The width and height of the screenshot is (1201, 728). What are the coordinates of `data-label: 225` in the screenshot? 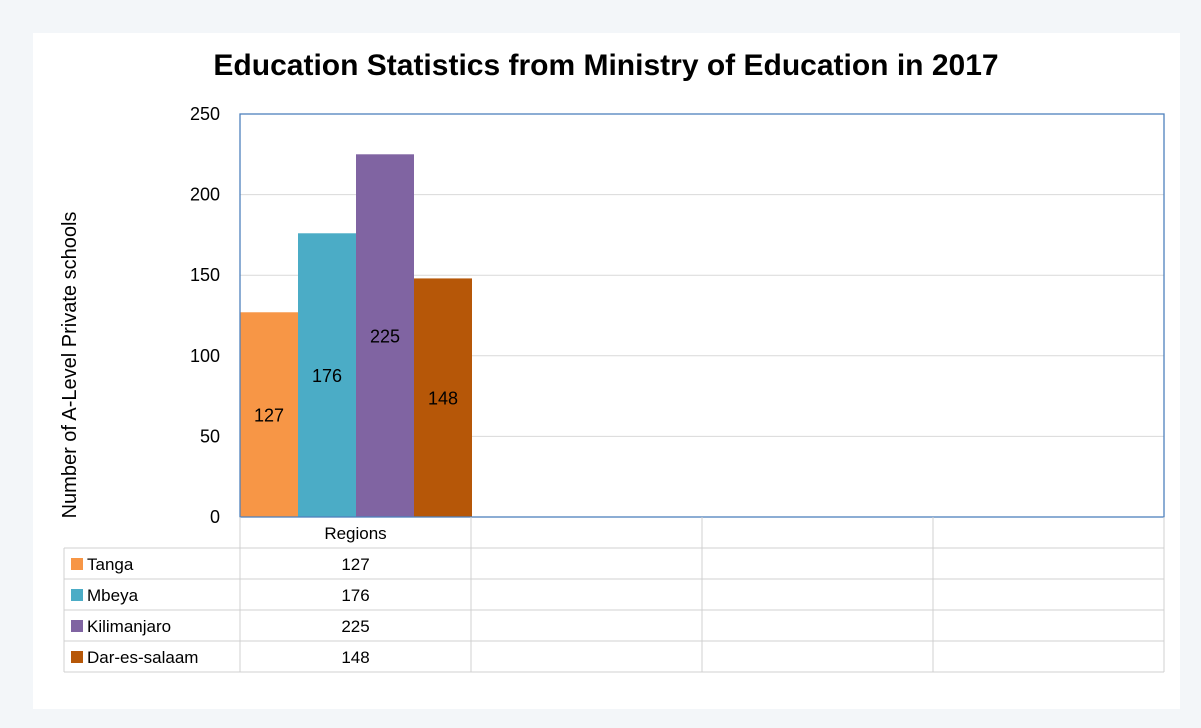 It's located at (385, 337).